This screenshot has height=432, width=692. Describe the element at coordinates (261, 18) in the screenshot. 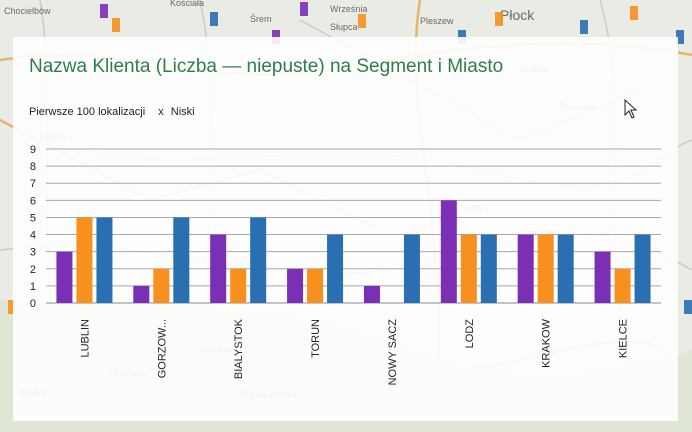

I see `map-city-label: Śrem` at that location.